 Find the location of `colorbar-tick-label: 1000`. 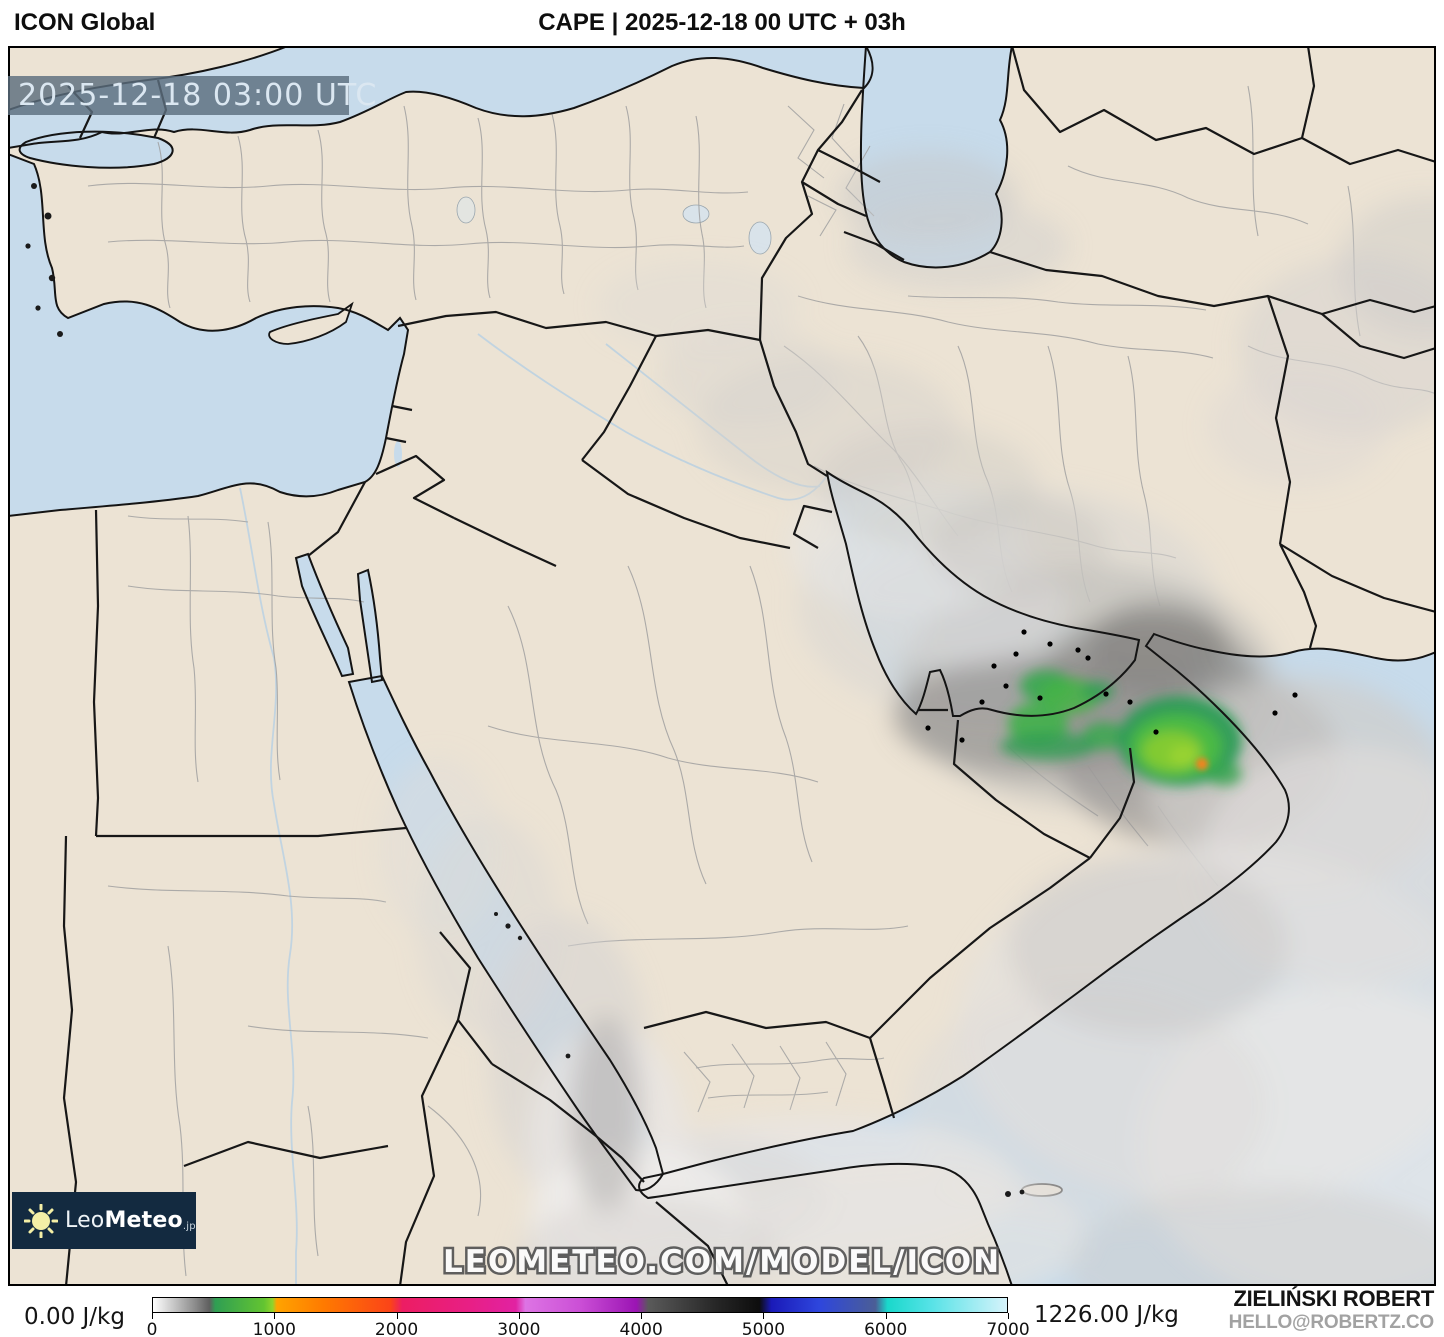

colorbar-tick-label: 1000 is located at coordinates (274, 1328).